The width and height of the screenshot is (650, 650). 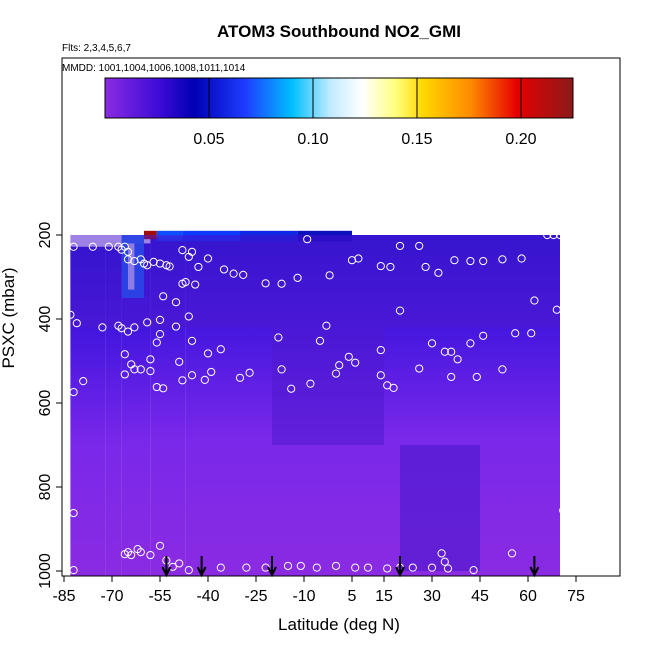 What do you see at coordinates (45, 319) in the screenshot?
I see `y-tick-label: 400` at bounding box center [45, 319].